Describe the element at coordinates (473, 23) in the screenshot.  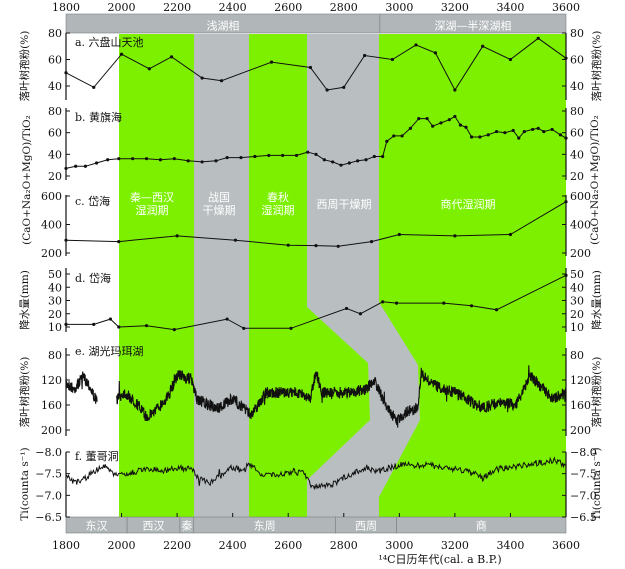
I see `facies-segment` at that location.